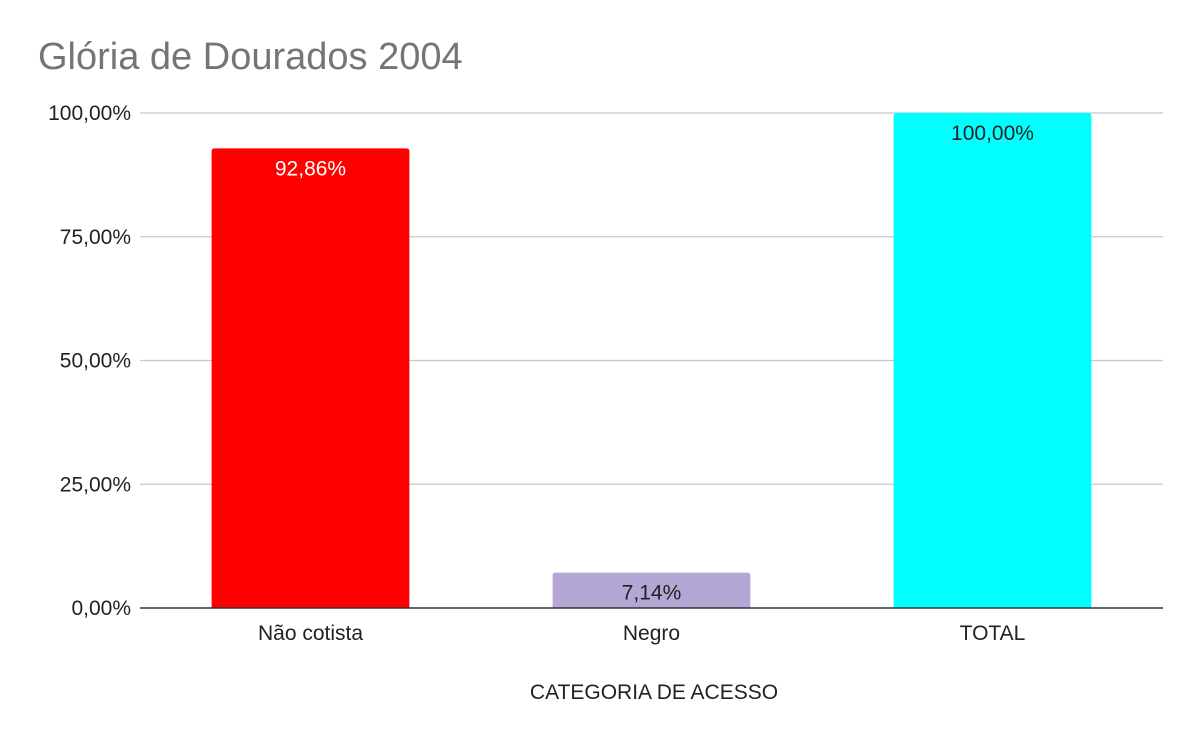 The width and height of the screenshot is (1200, 742). I want to click on x-axis-tick-labels: Não cotista Negro TOTAL, so click(641, 633).